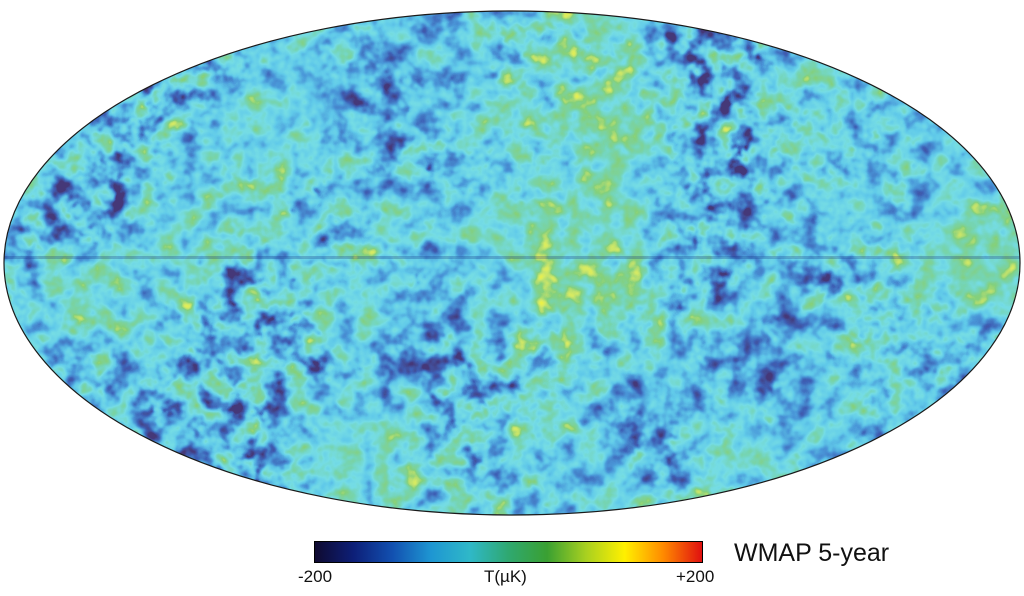 The width and height of the screenshot is (1024, 596). What do you see at coordinates (508, 552) in the screenshot?
I see `colorbar` at bounding box center [508, 552].